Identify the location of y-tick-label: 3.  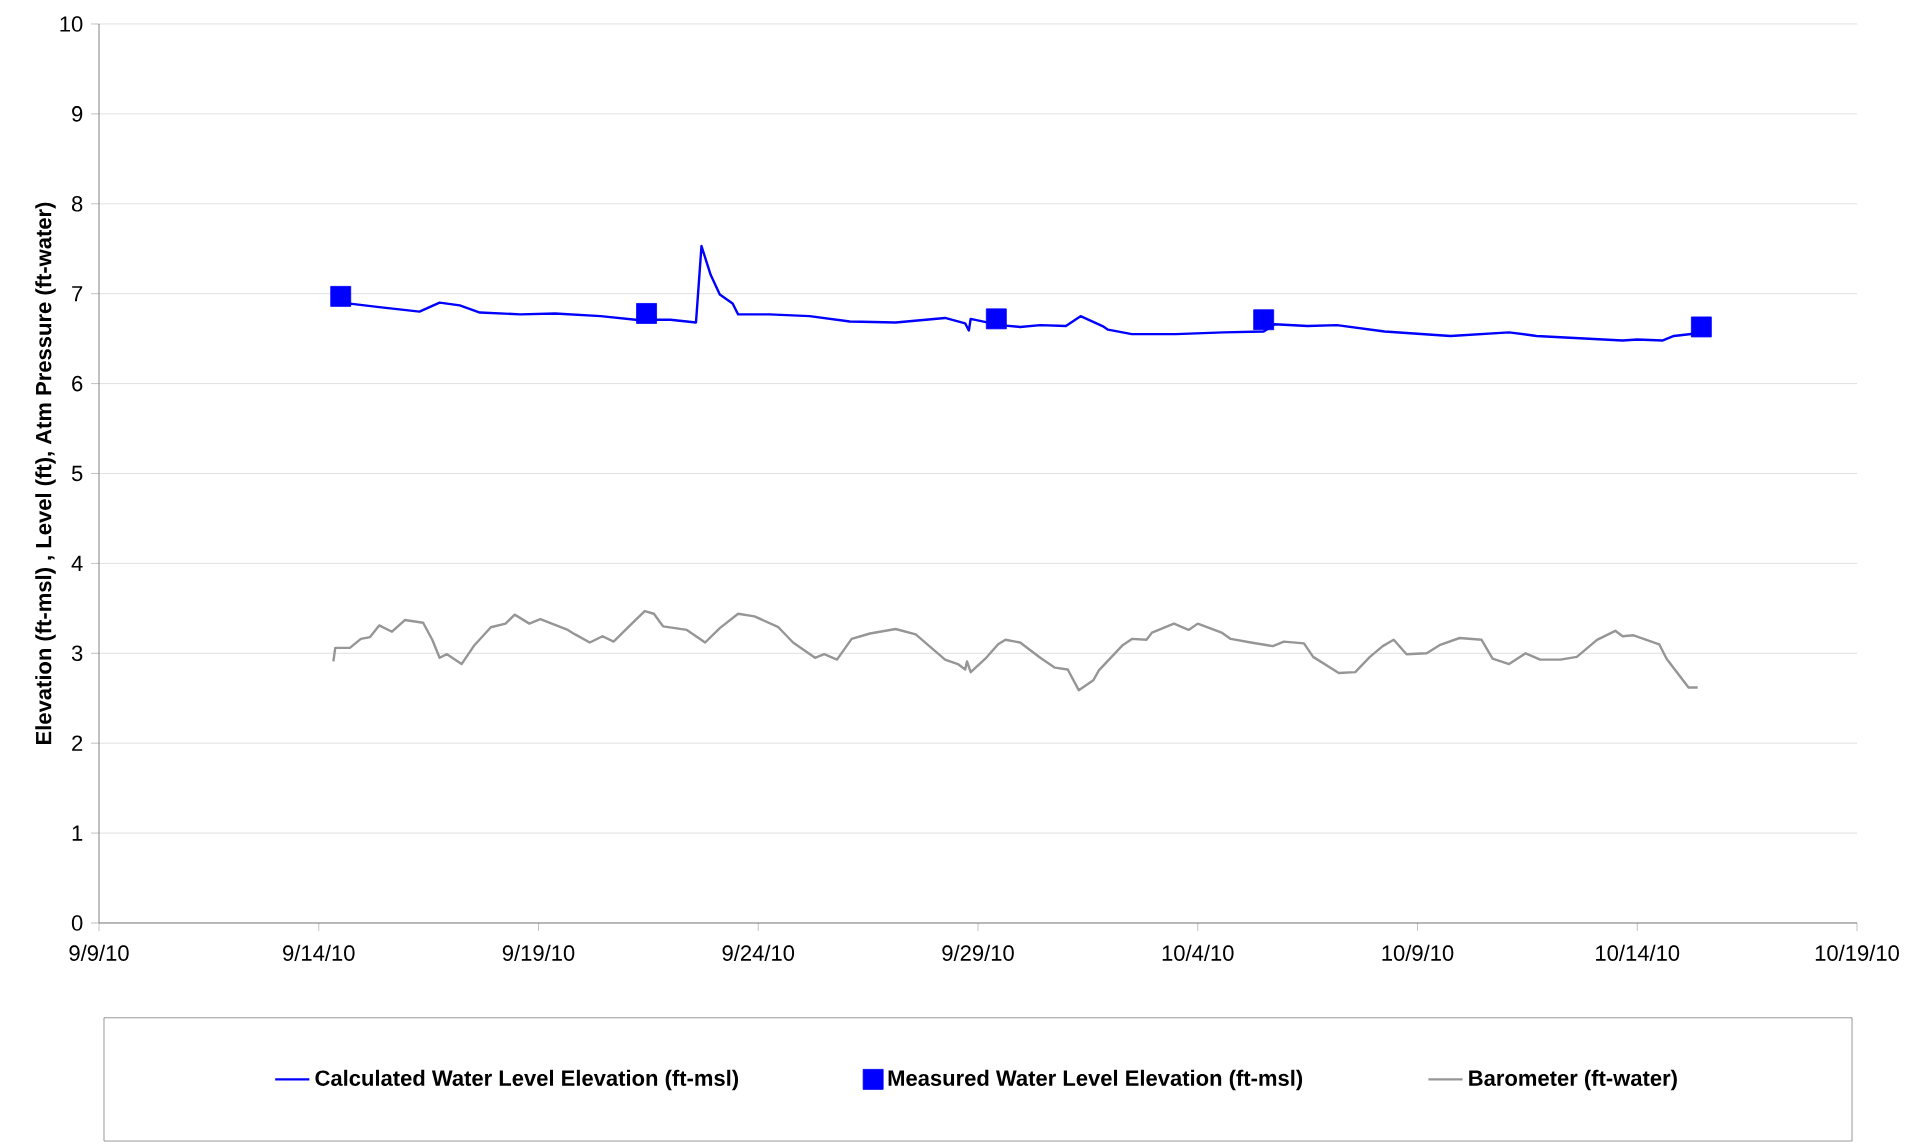
(77, 653).